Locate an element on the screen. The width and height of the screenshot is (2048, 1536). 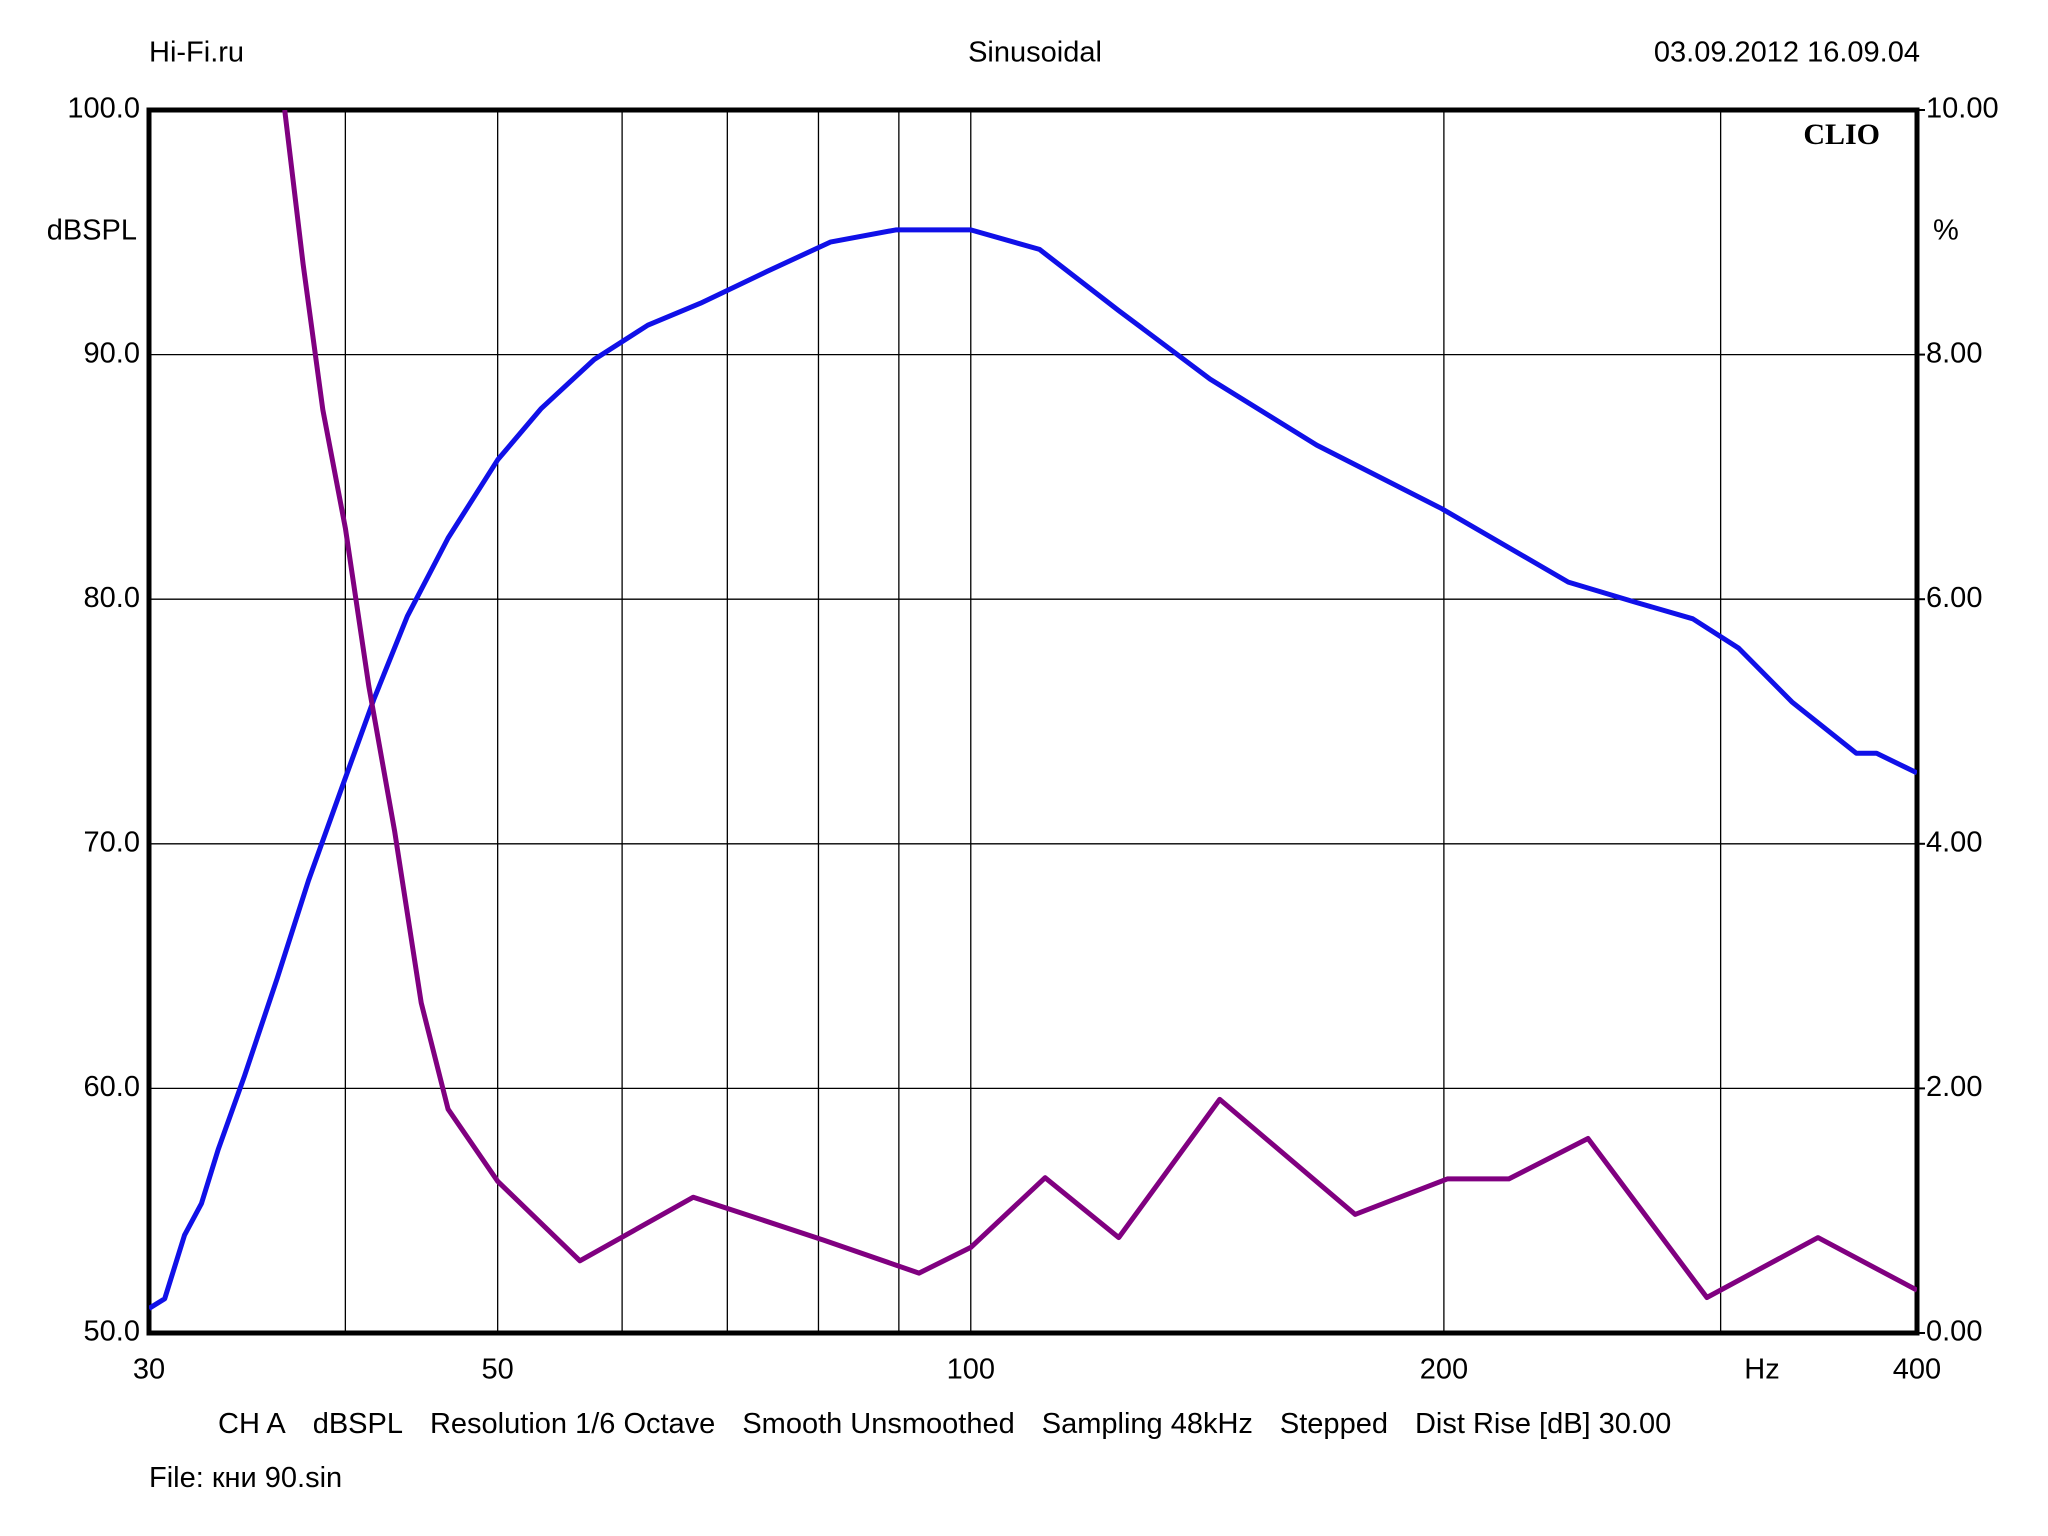
x-tick-label: 30 is located at coordinates (149, 1370).